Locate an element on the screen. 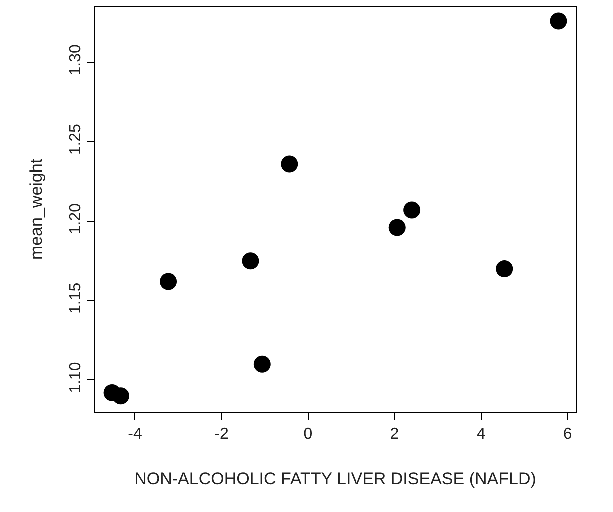 The image size is (613, 512). x-tick-label: 2 is located at coordinates (395, 435).